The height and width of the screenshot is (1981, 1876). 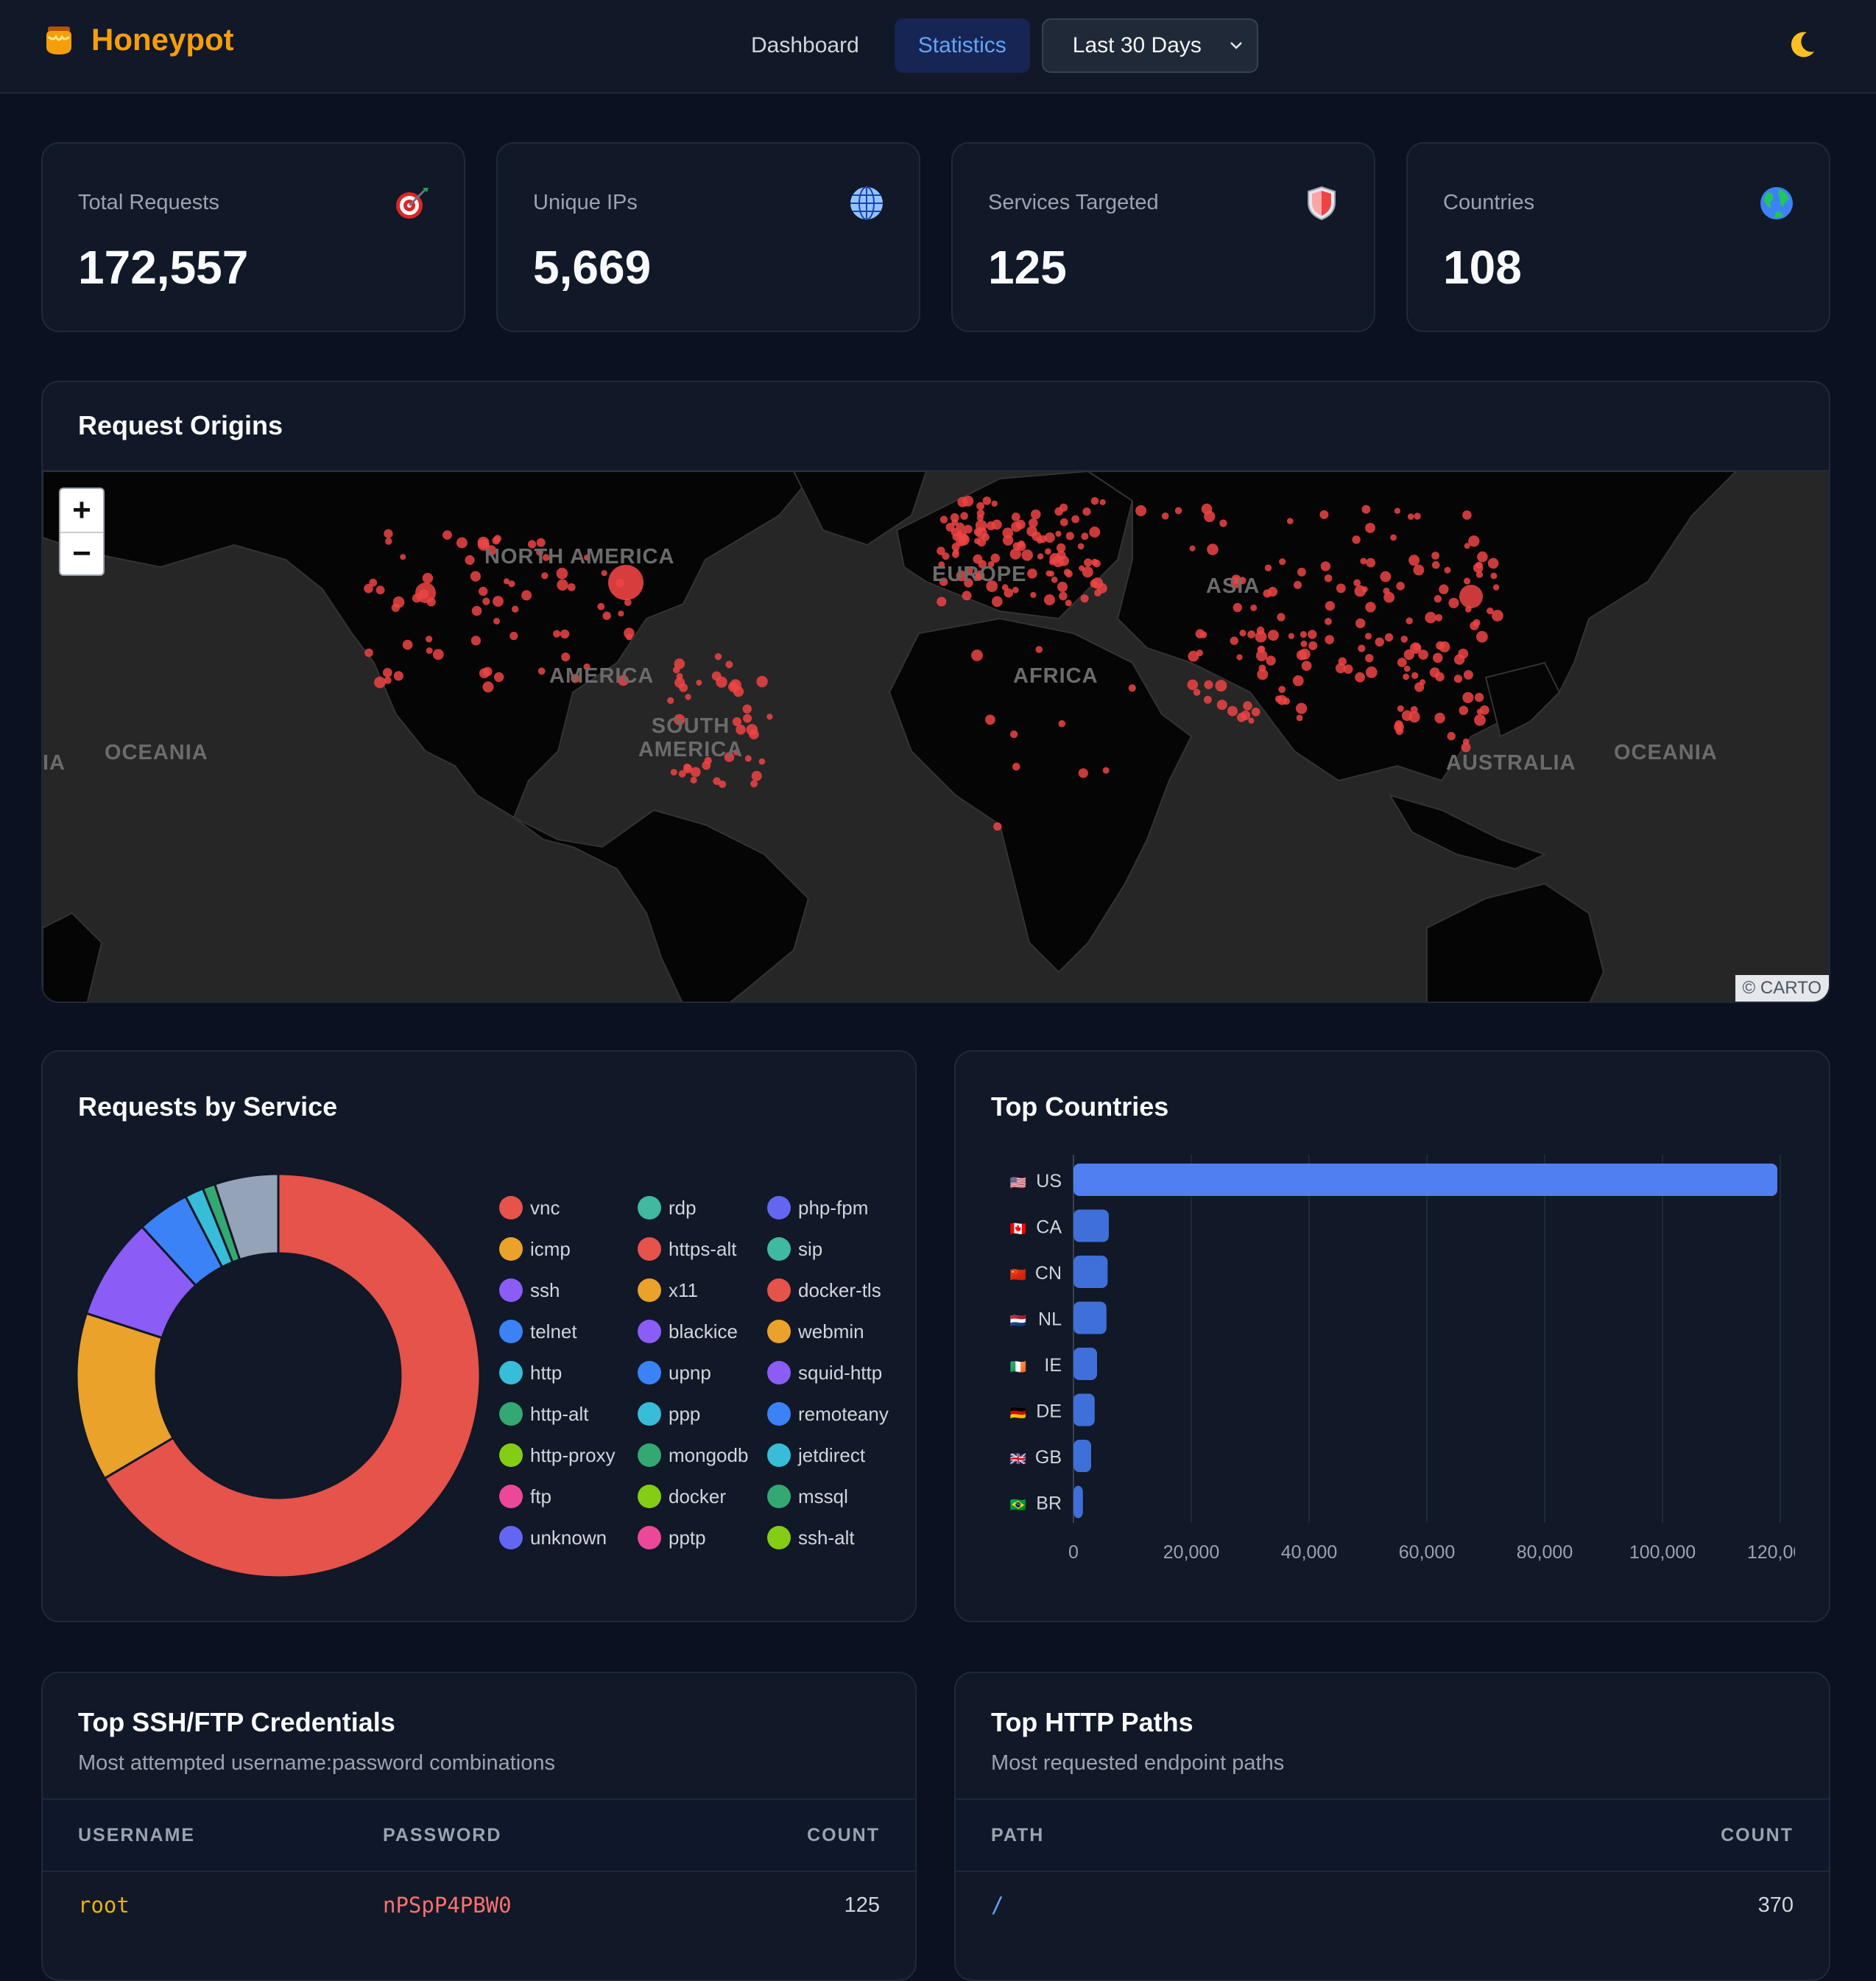 What do you see at coordinates (1049, 1411) in the screenshot?
I see `y-tick-label: DE` at bounding box center [1049, 1411].